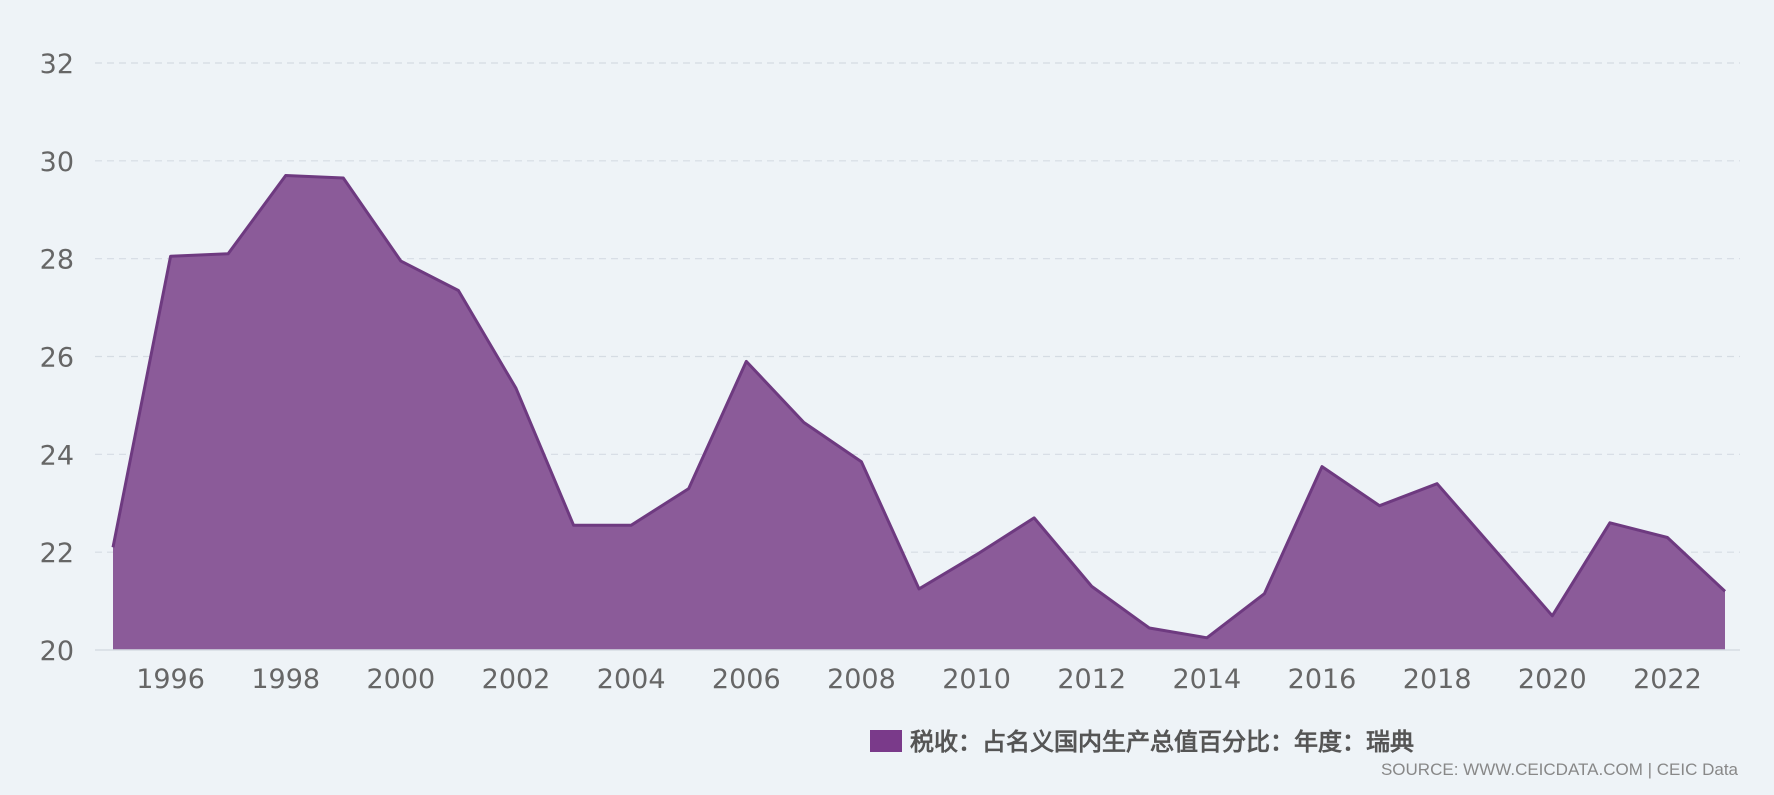 The width and height of the screenshot is (1774, 795). Describe the element at coordinates (1034, 518) in the screenshot. I see `data-point-2011` at that location.